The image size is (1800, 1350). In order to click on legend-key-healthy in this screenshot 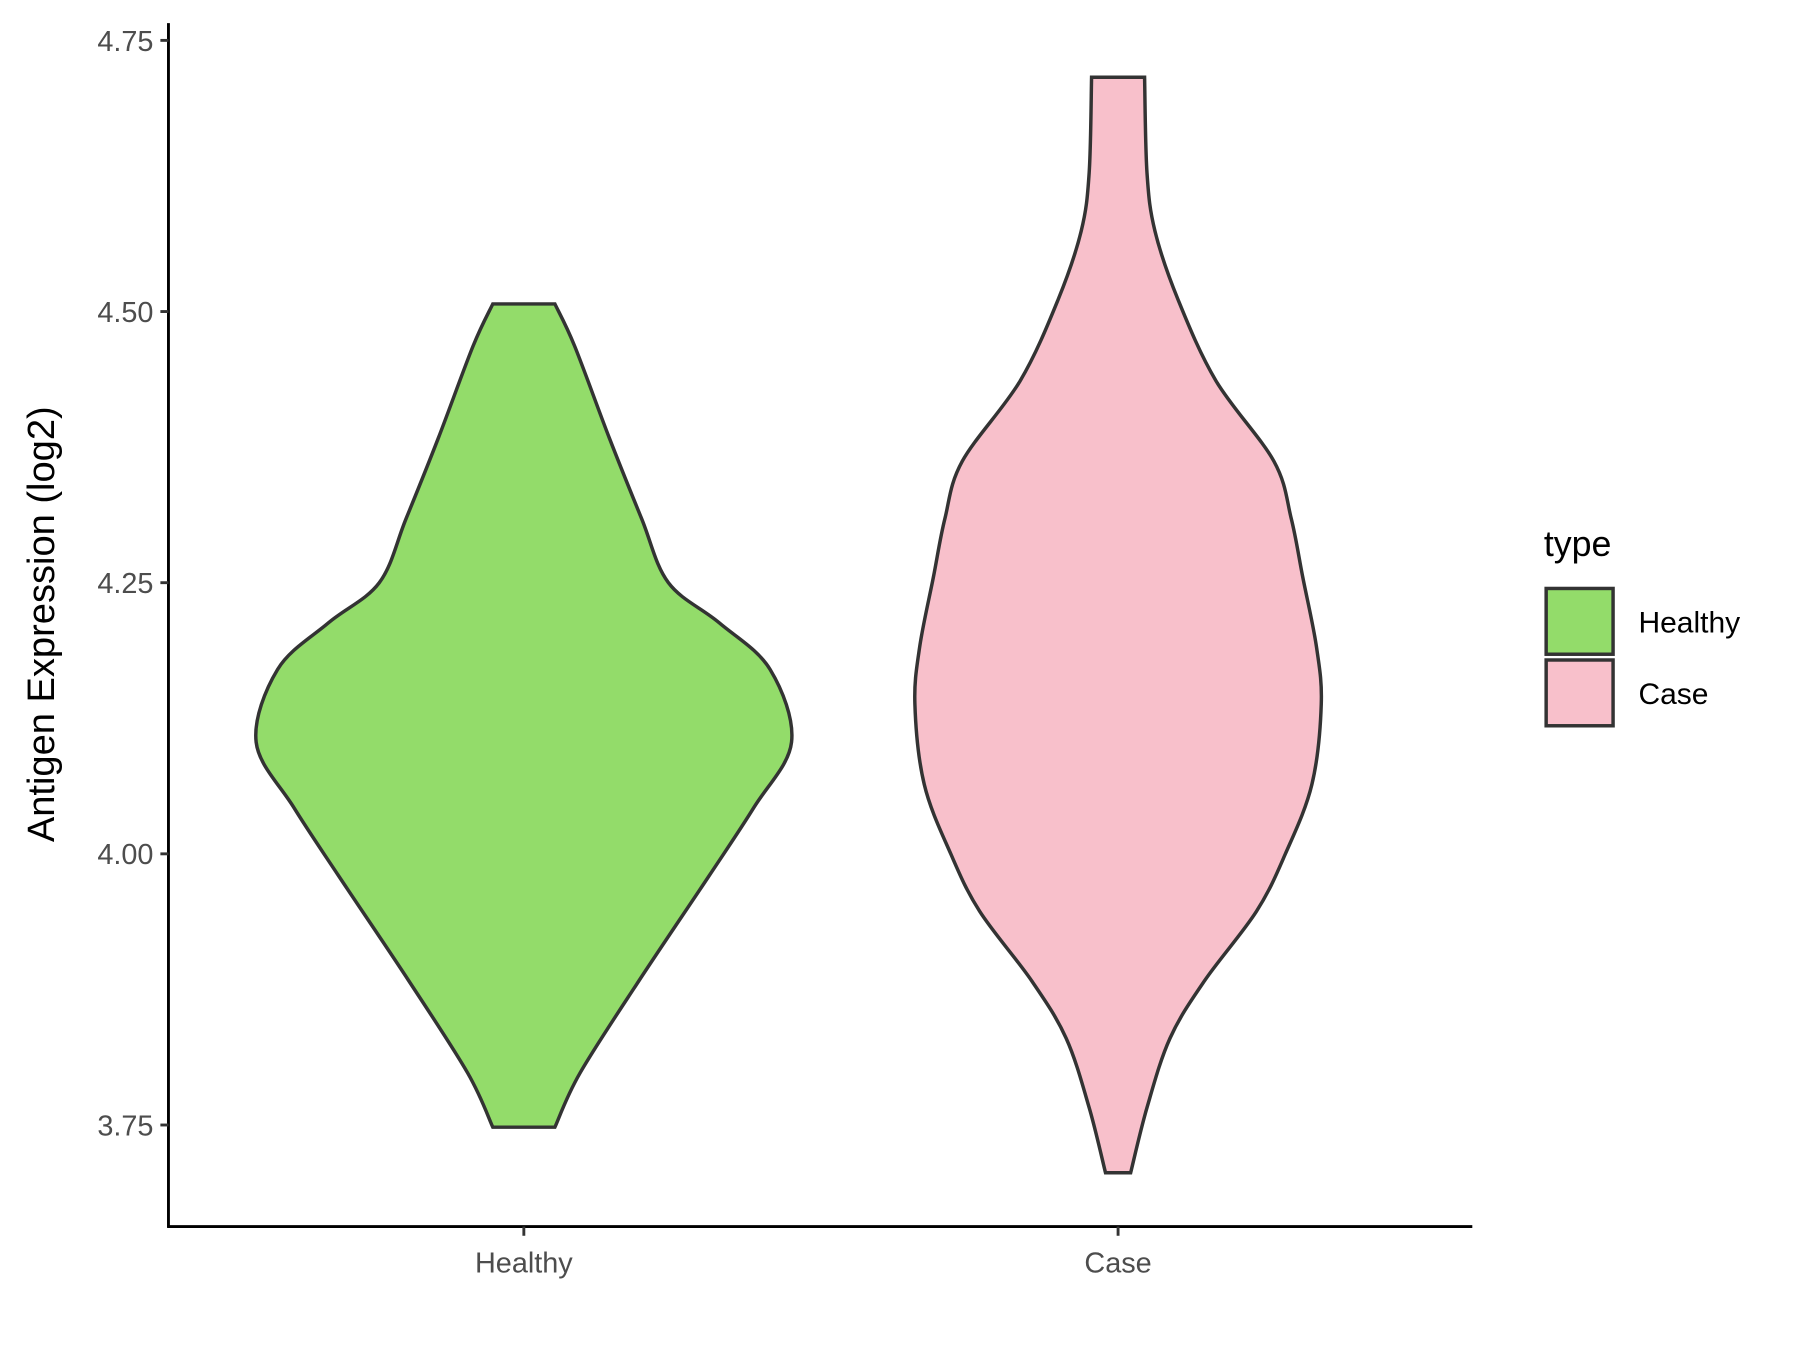, I will do `click(1579, 621)`.